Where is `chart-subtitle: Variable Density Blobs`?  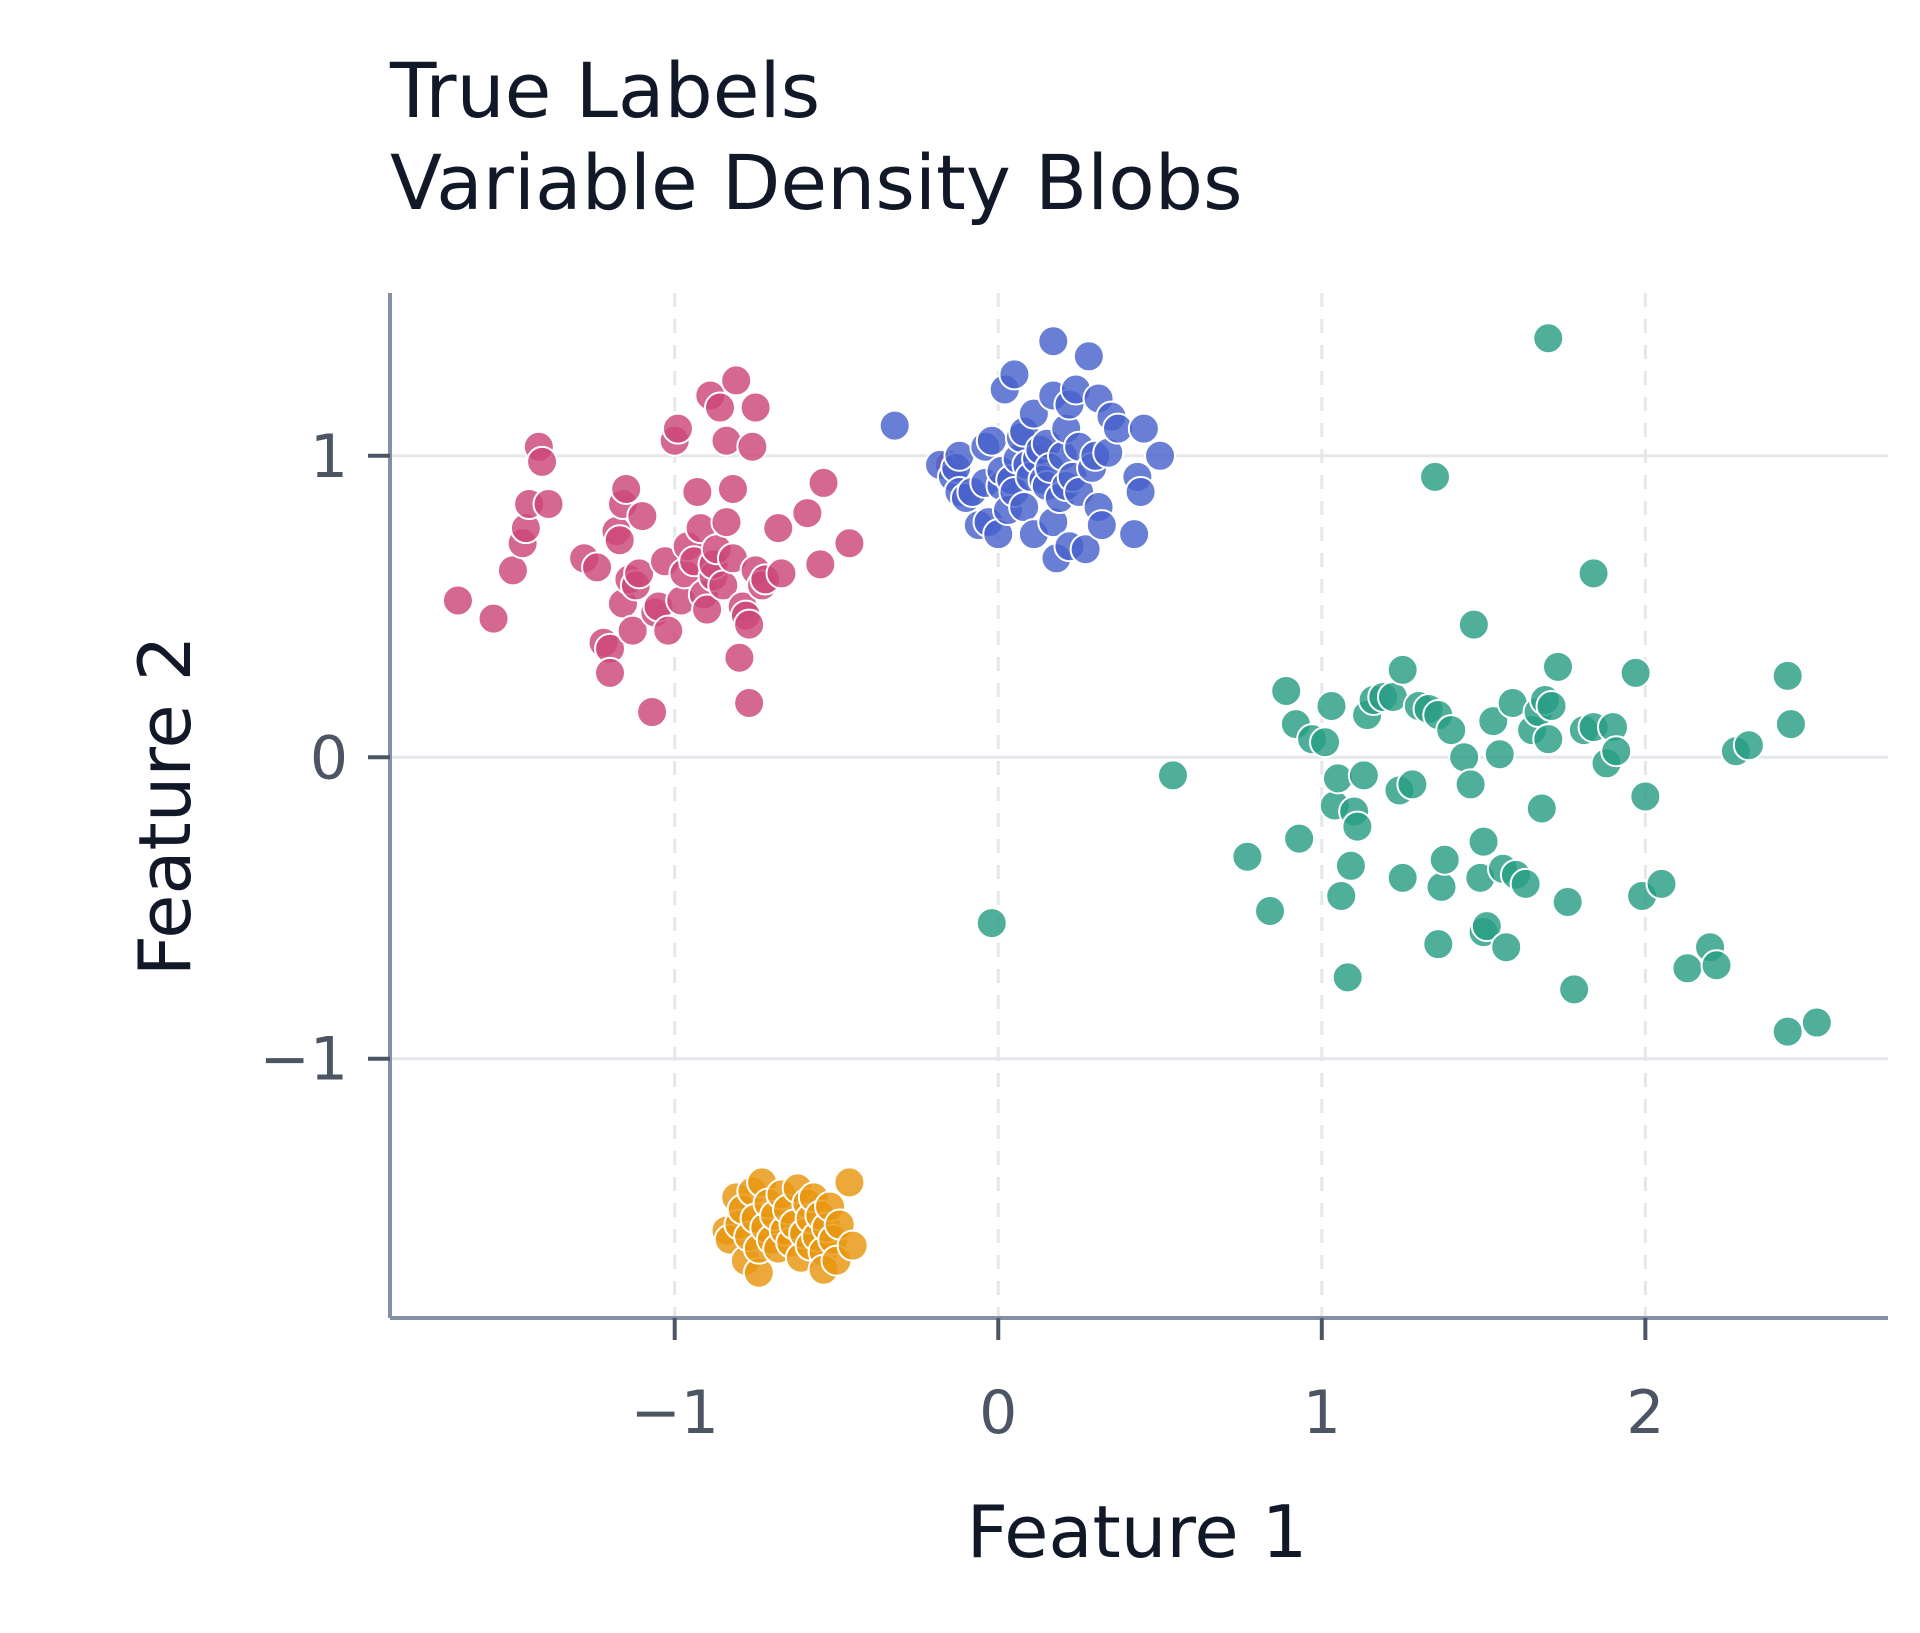 chart-subtitle: Variable Density Blobs is located at coordinates (816, 182).